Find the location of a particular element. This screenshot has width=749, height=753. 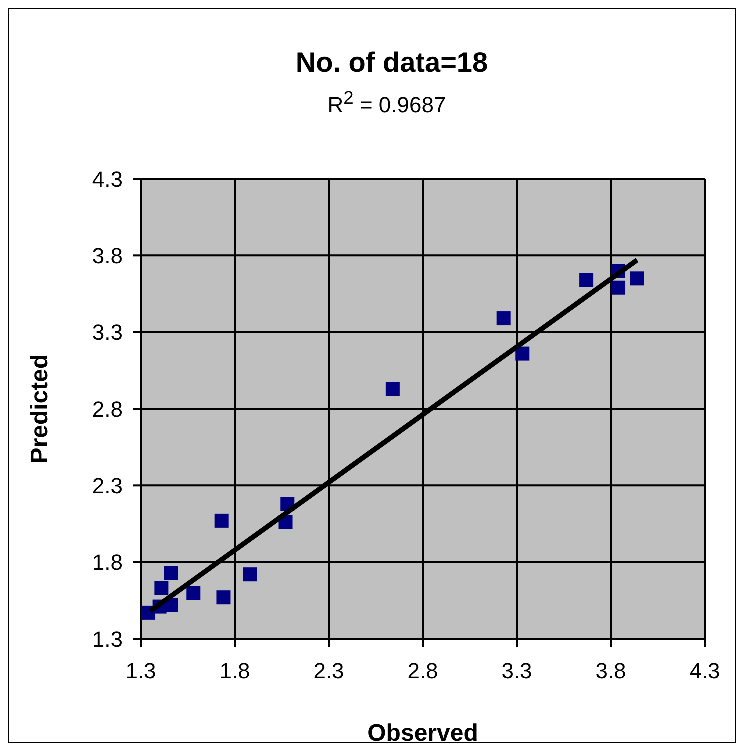

x-tick-label: 2.3 is located at coordinates (329, 671).